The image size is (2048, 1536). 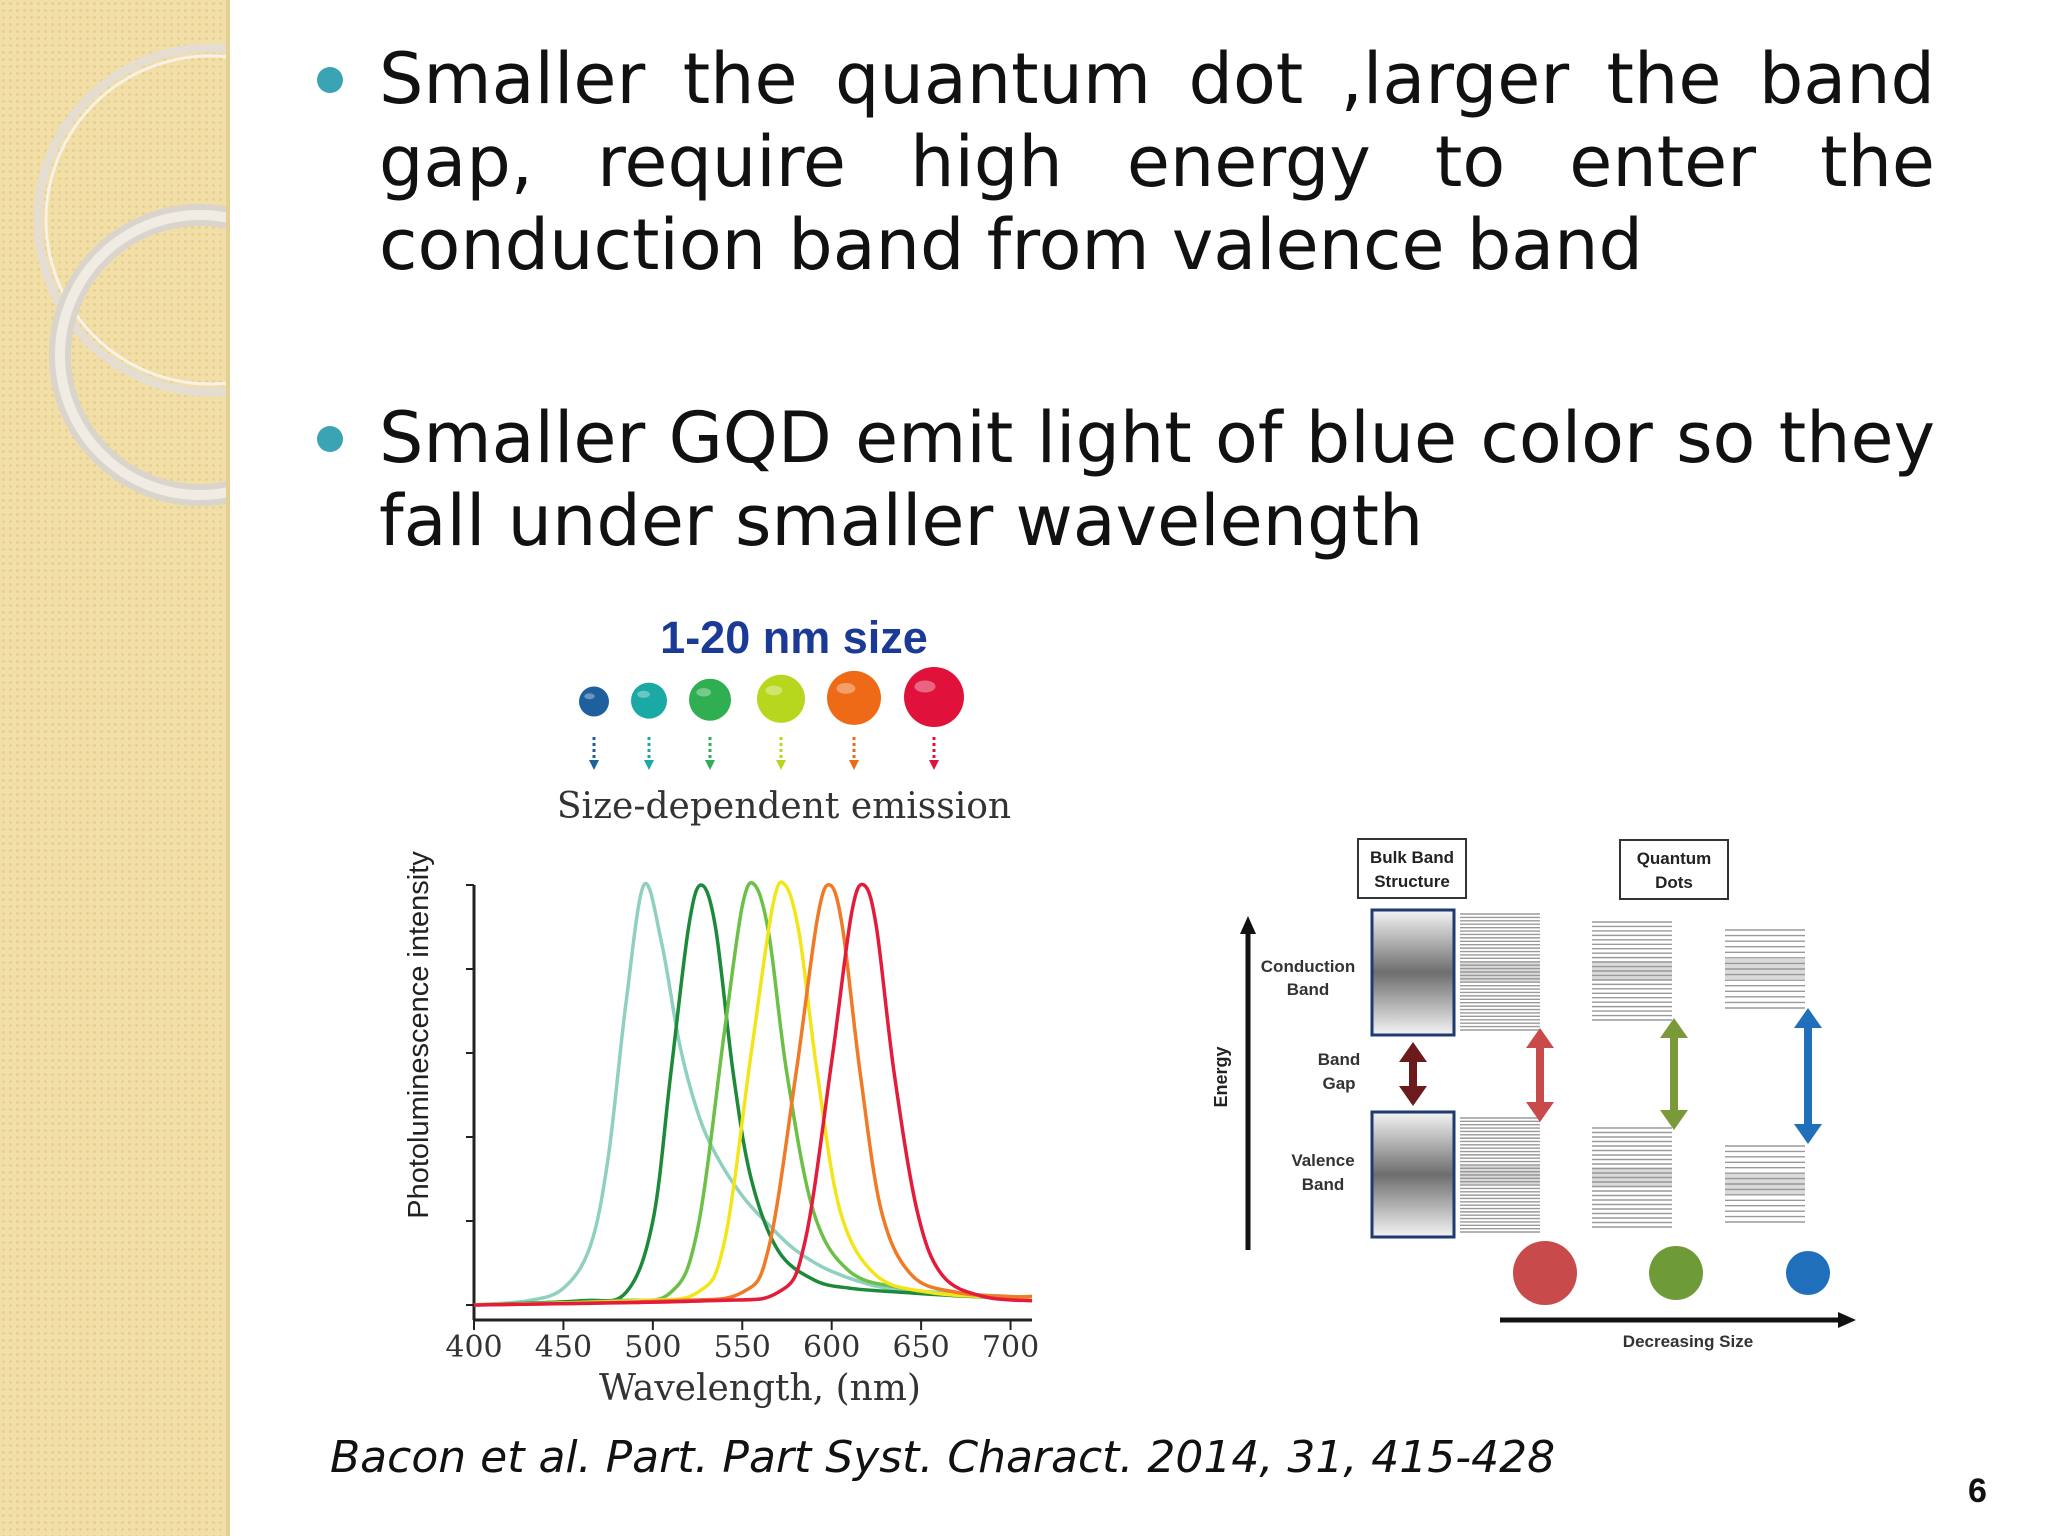 What do you see at coordinates (1221, 1076) in the screenshot?
I see `energy-label: Energy` at bounding box center [1221, 1076].